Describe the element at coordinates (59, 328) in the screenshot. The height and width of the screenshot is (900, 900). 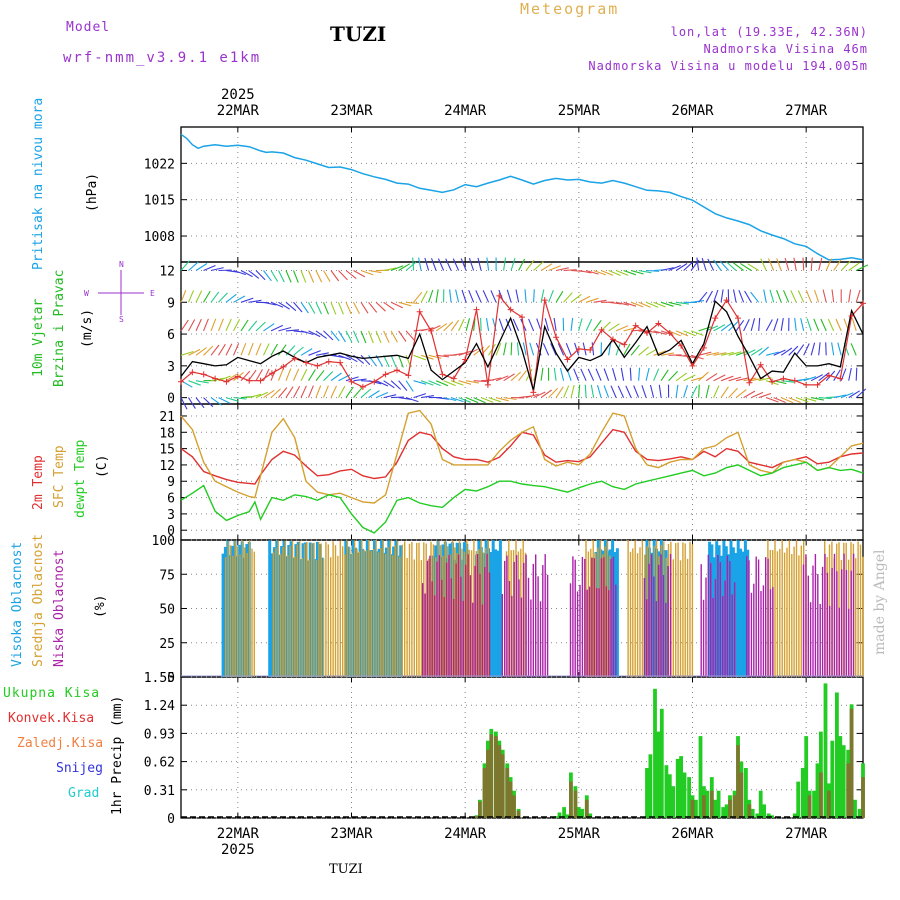
I see `wind-label-2: Brzina i Pravac` at that location.